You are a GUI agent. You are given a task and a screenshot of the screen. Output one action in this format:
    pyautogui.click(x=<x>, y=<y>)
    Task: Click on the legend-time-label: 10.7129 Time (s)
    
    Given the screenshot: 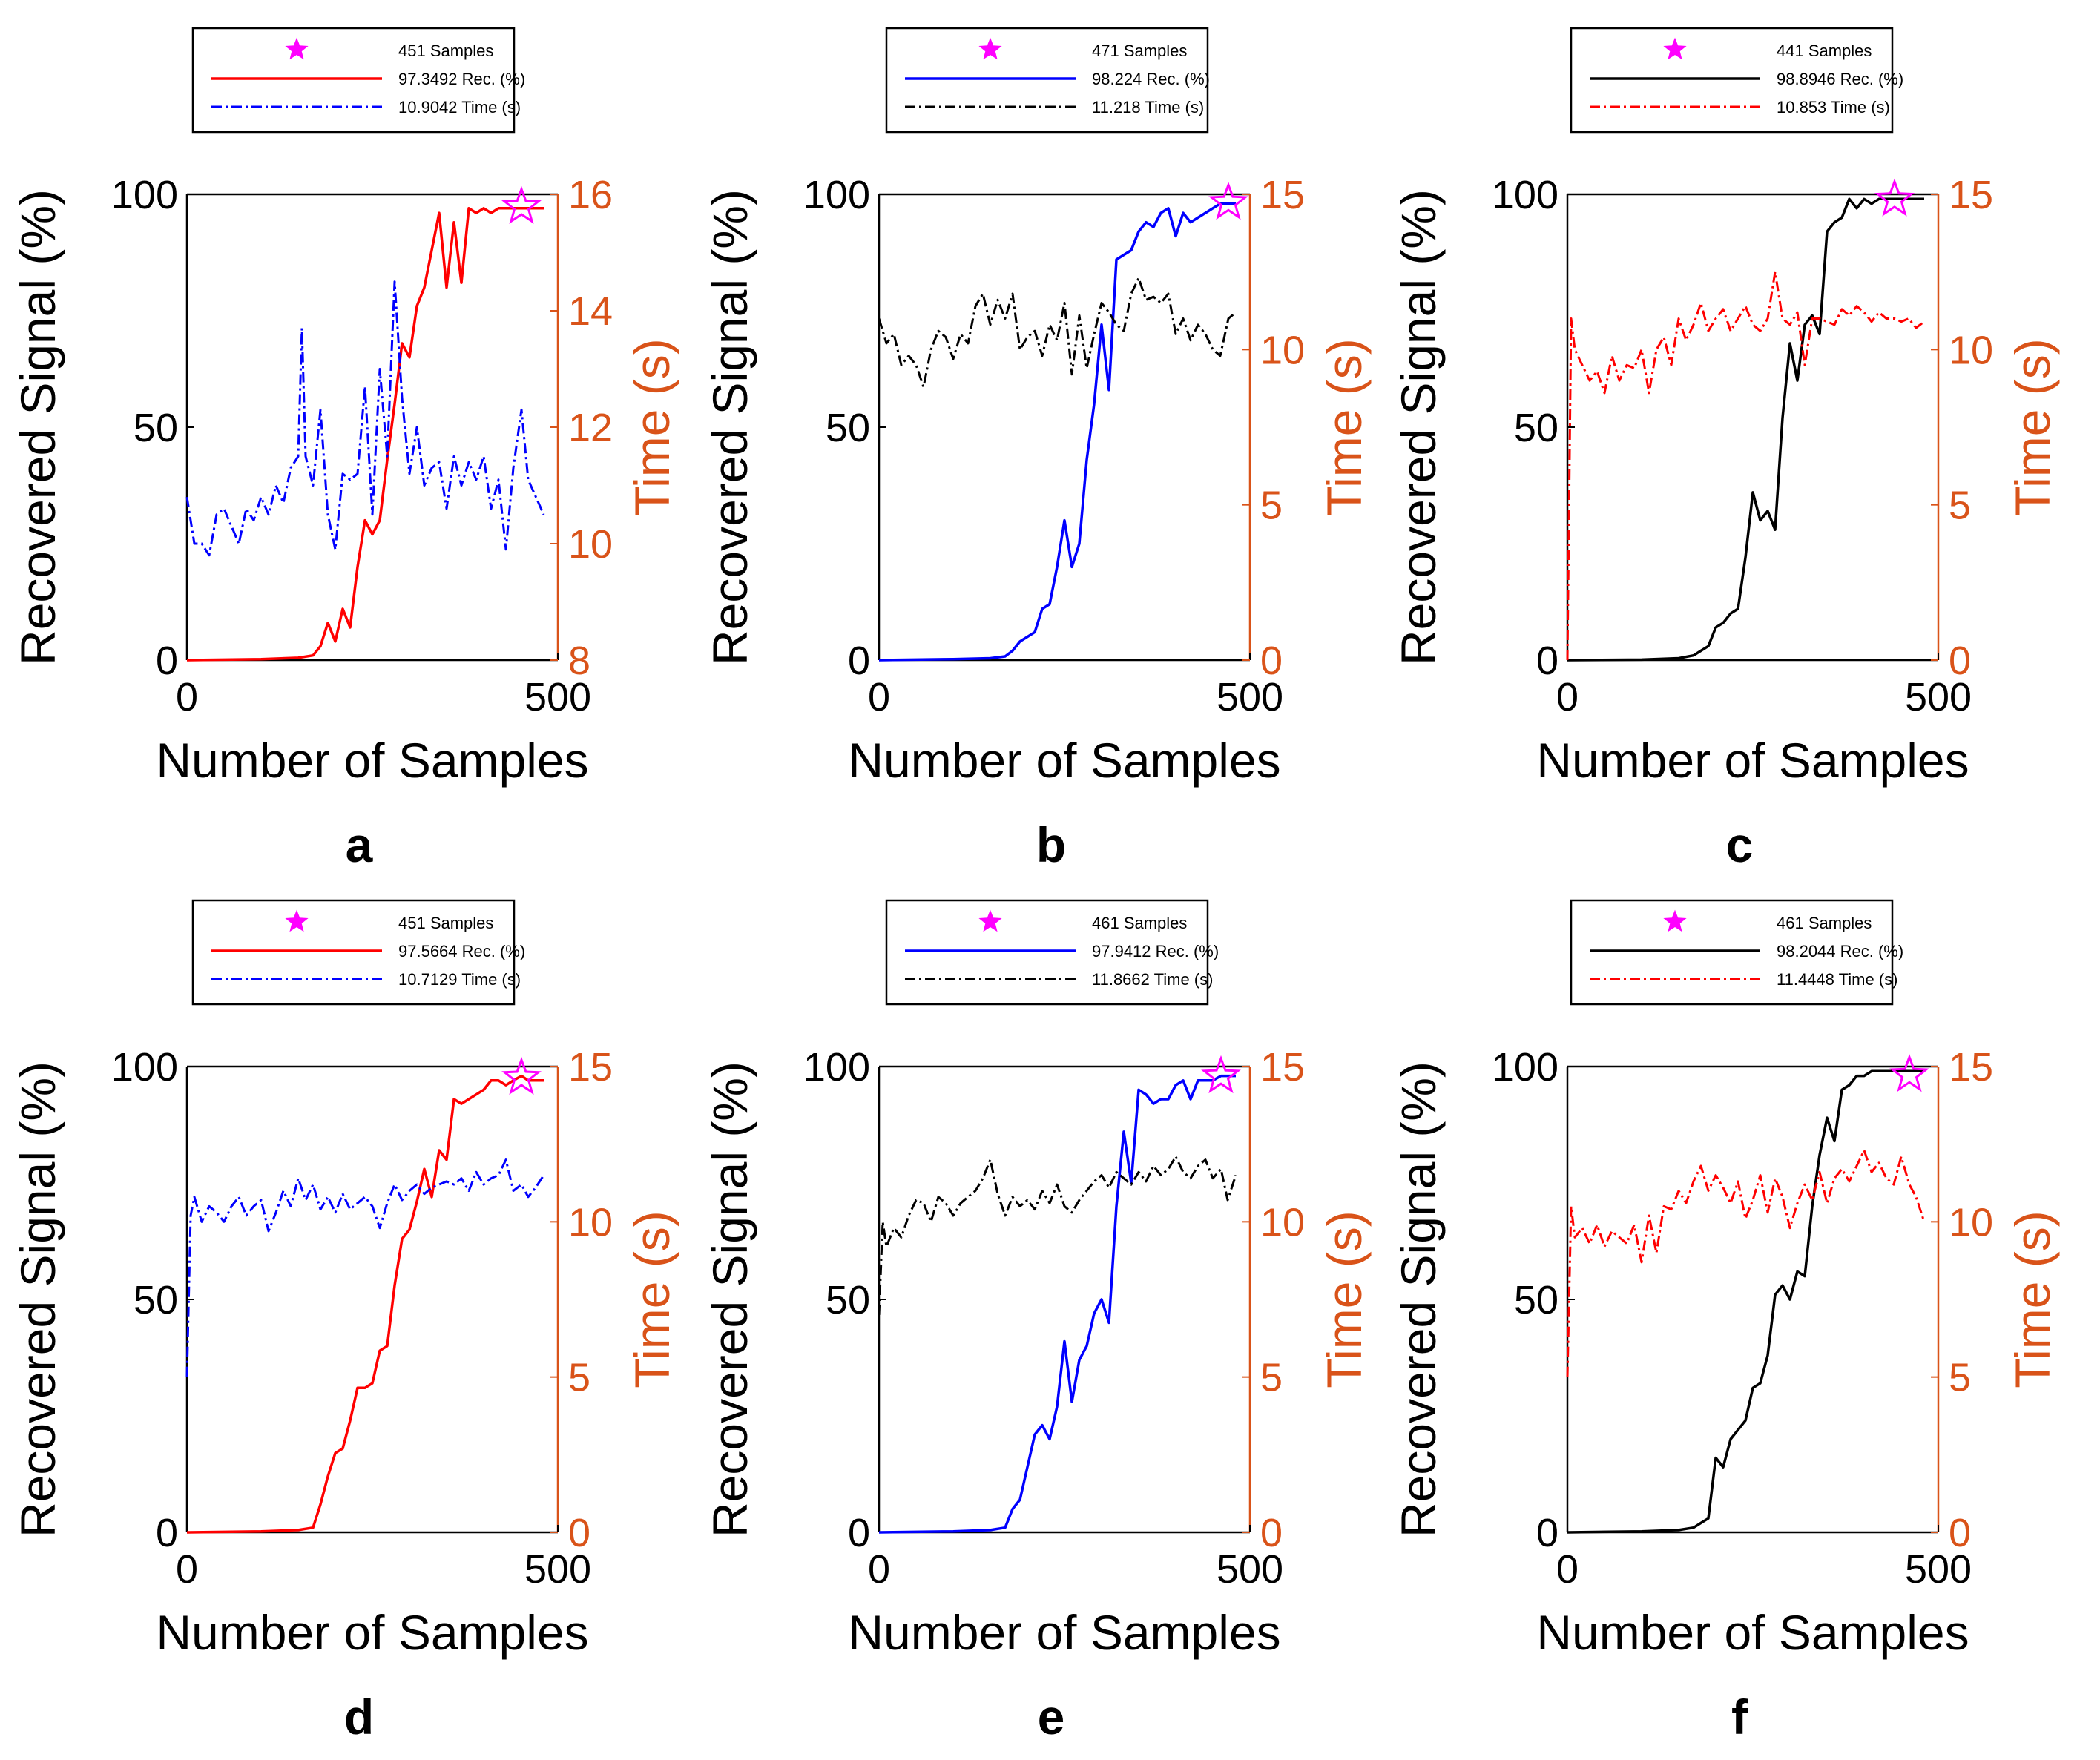 What is the action you would take?
    pyautogui.click(x=459, y=980)
    